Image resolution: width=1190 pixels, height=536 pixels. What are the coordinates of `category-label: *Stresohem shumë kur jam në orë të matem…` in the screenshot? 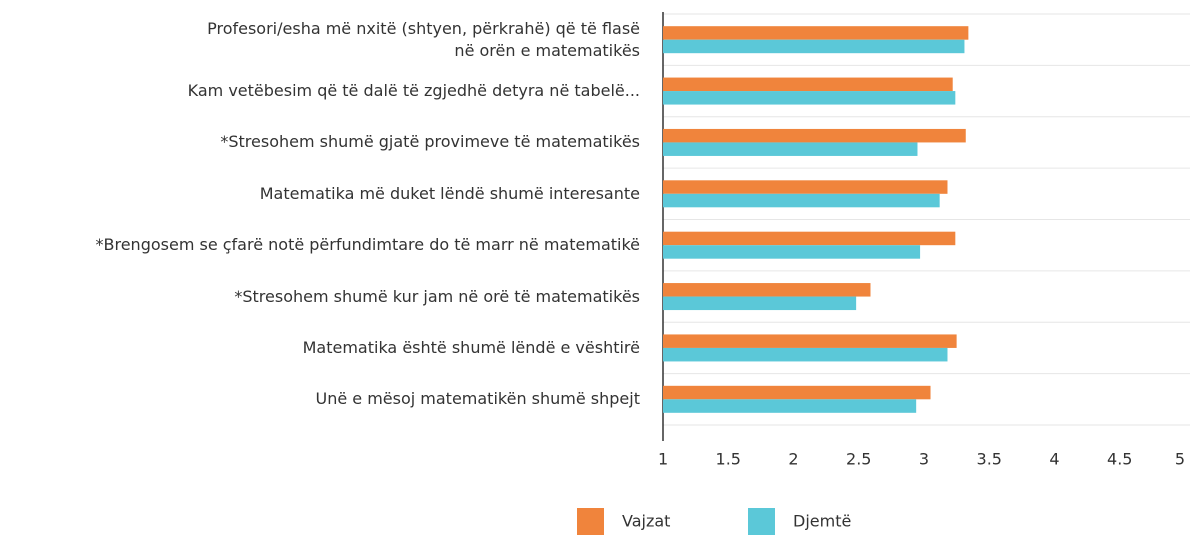 It's located at (437, 296).